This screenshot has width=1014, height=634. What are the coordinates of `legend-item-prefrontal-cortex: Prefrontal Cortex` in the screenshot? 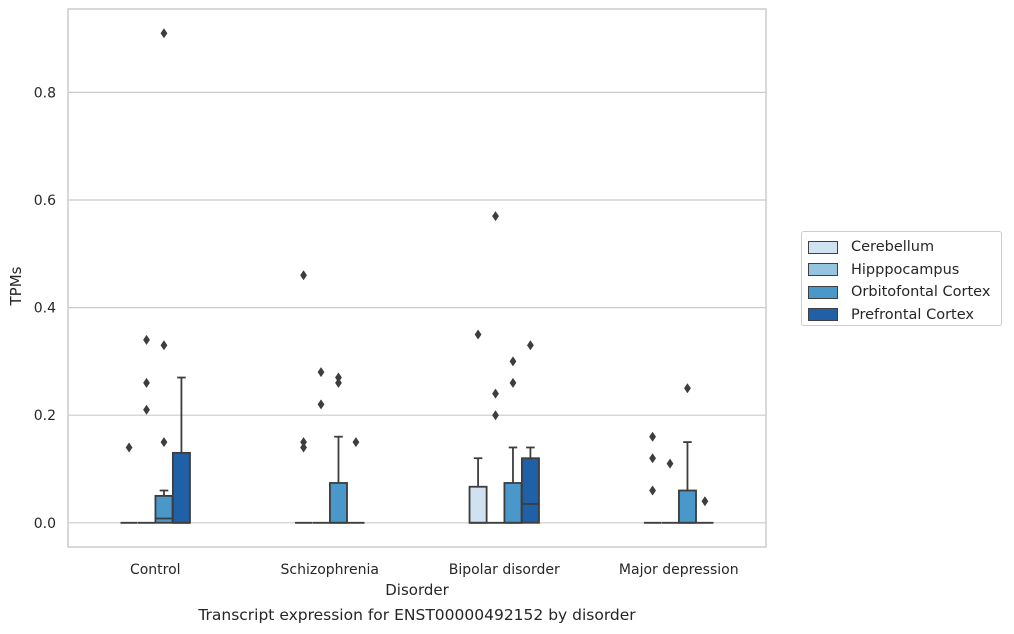 It's located at (904, 315).